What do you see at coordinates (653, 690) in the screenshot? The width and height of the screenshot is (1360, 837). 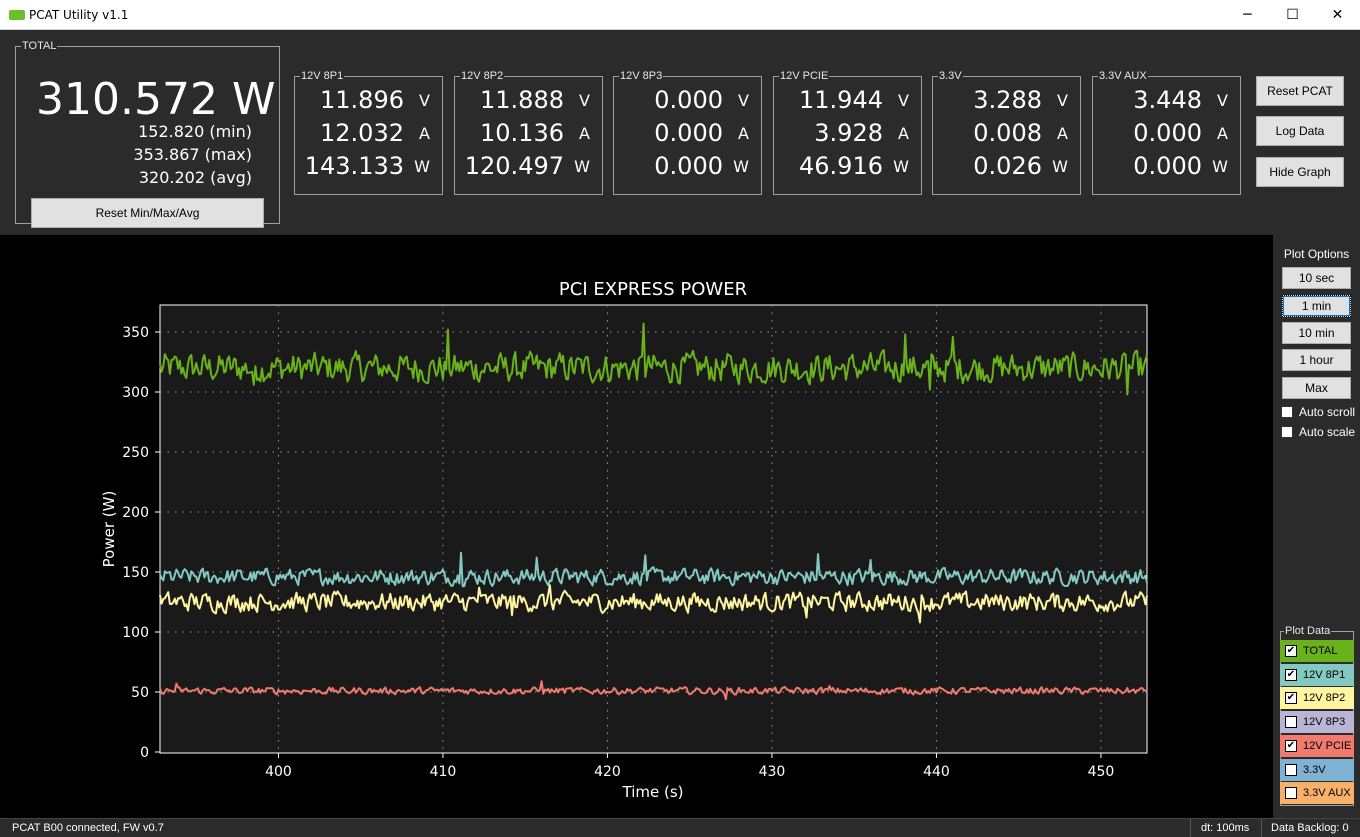 I see `series-line-12v-pcie` at bounding box center [653, 690].